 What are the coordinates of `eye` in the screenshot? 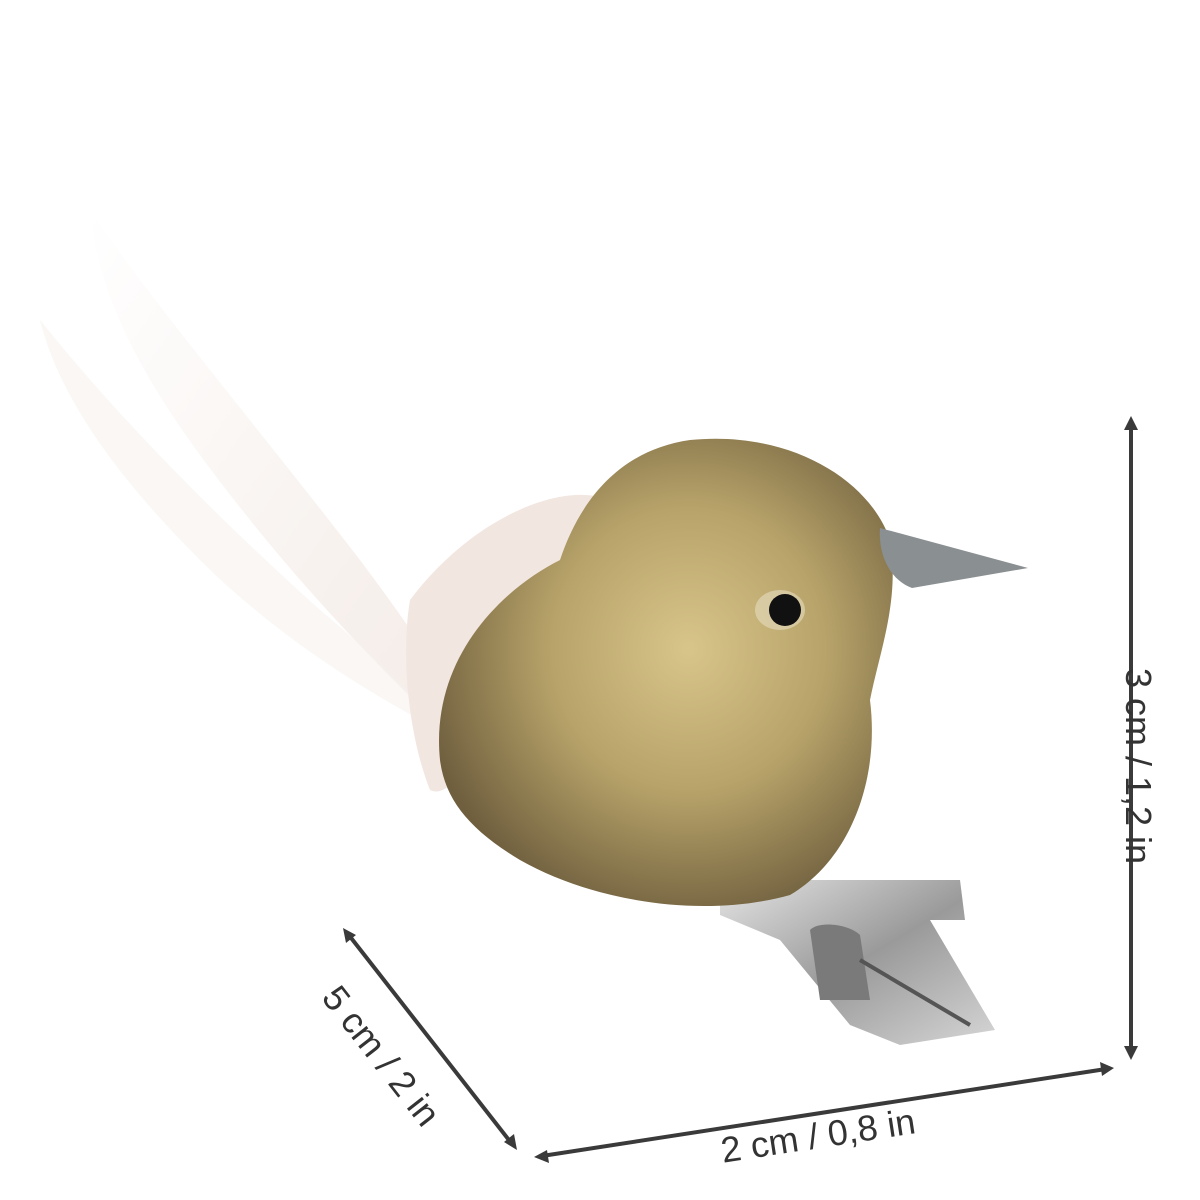 It's located at (785, 610).